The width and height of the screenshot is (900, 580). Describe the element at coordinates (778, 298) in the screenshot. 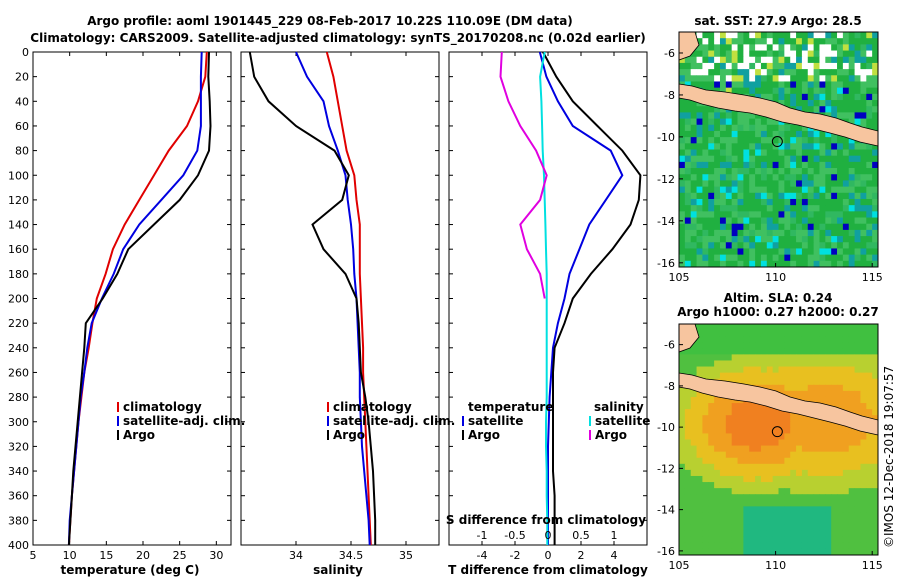

I see `sla-map-title-line1: Altim. SLA: 0.24` at that location.